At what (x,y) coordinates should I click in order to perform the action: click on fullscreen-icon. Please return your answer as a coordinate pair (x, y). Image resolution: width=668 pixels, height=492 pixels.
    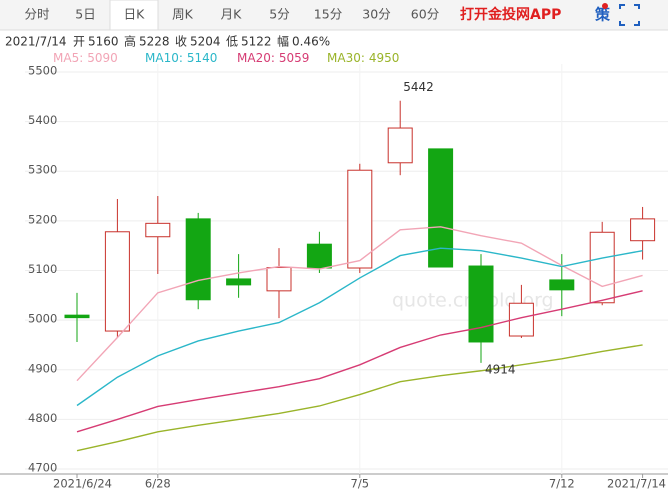
    Looking at the image, I should click on (629, 15).